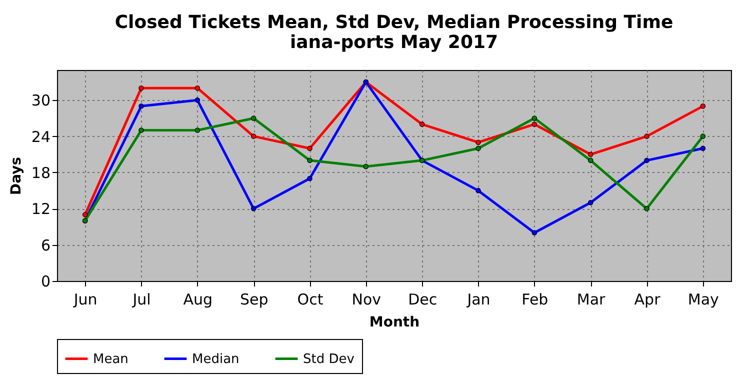  What do you see at coordinates (45, 281) in the screenshot?
I see `y-tick-label: 0` at bounding box center [45, 281].